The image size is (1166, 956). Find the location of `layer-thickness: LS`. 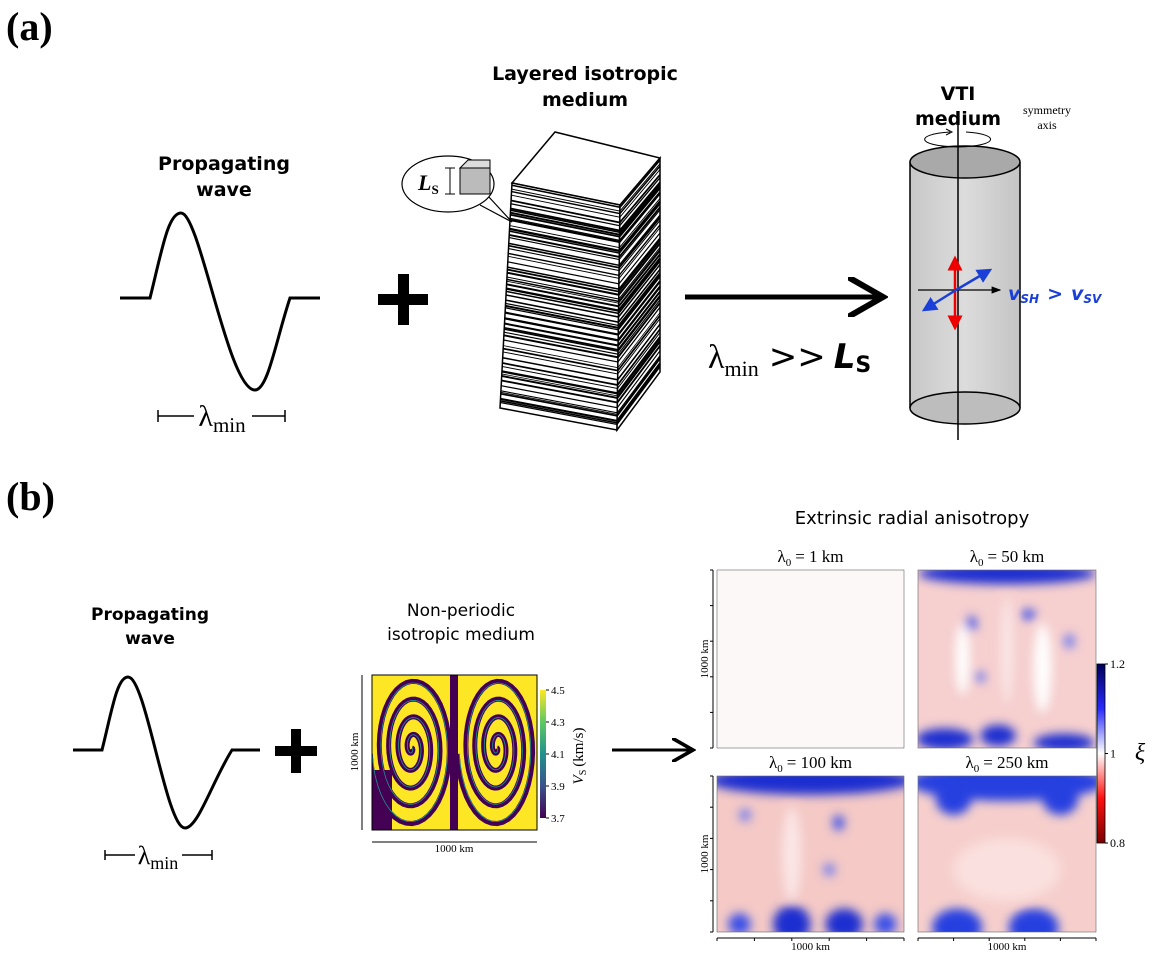

layer-thickness: LS is located at coordinates (428, 183).